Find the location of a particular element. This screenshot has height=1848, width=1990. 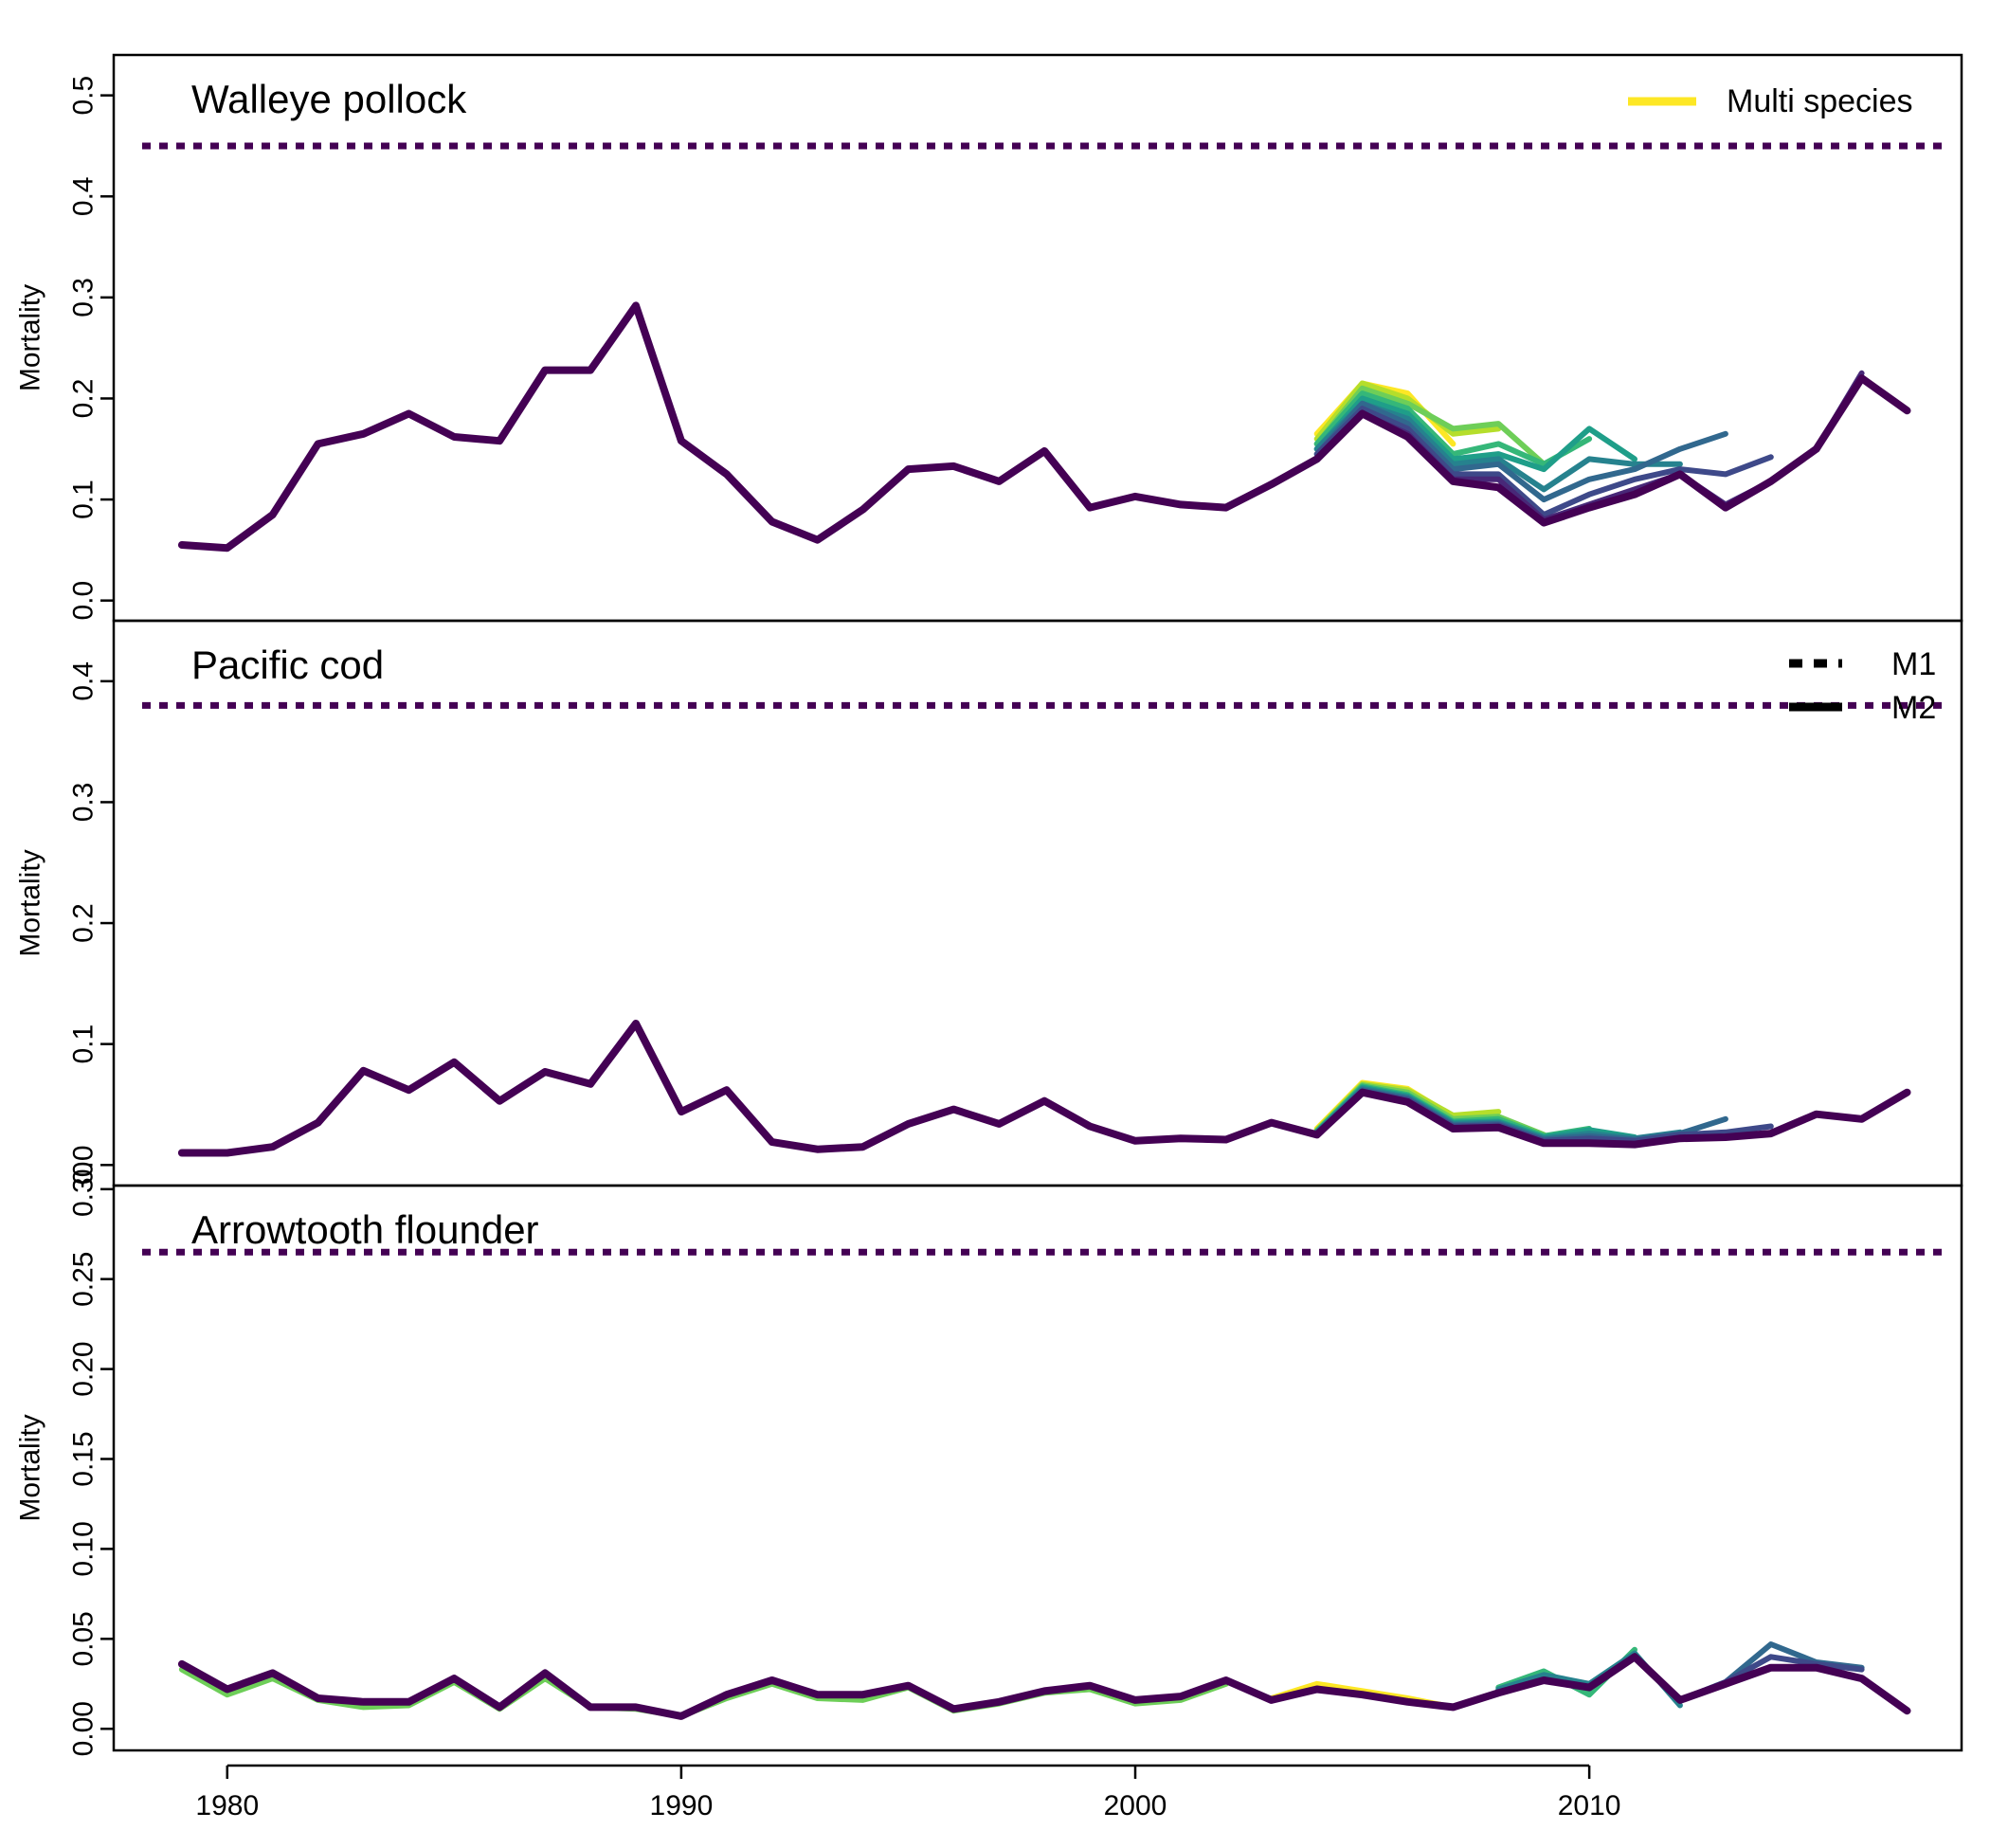

panel-title: Walleye pollock is located at coordinates (329, 99).